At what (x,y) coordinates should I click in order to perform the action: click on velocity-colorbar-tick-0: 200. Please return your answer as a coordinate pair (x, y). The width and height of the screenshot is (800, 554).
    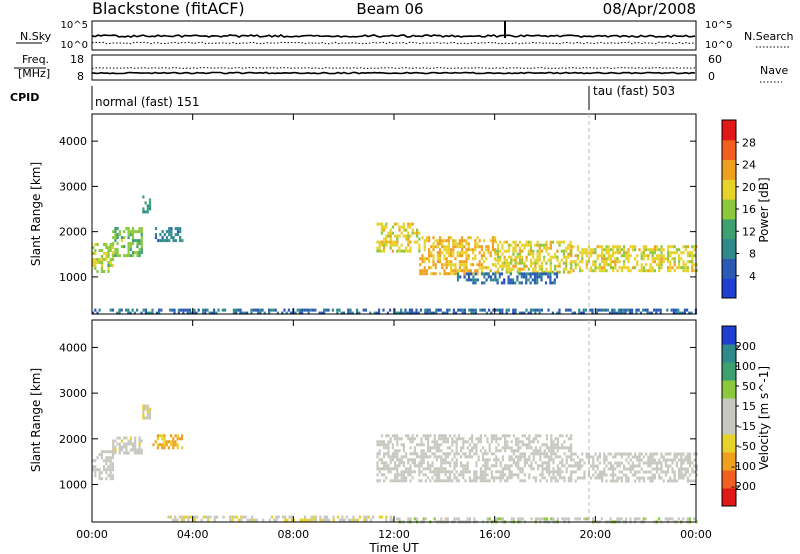
    Looking at the image, I should click on (745, 346).